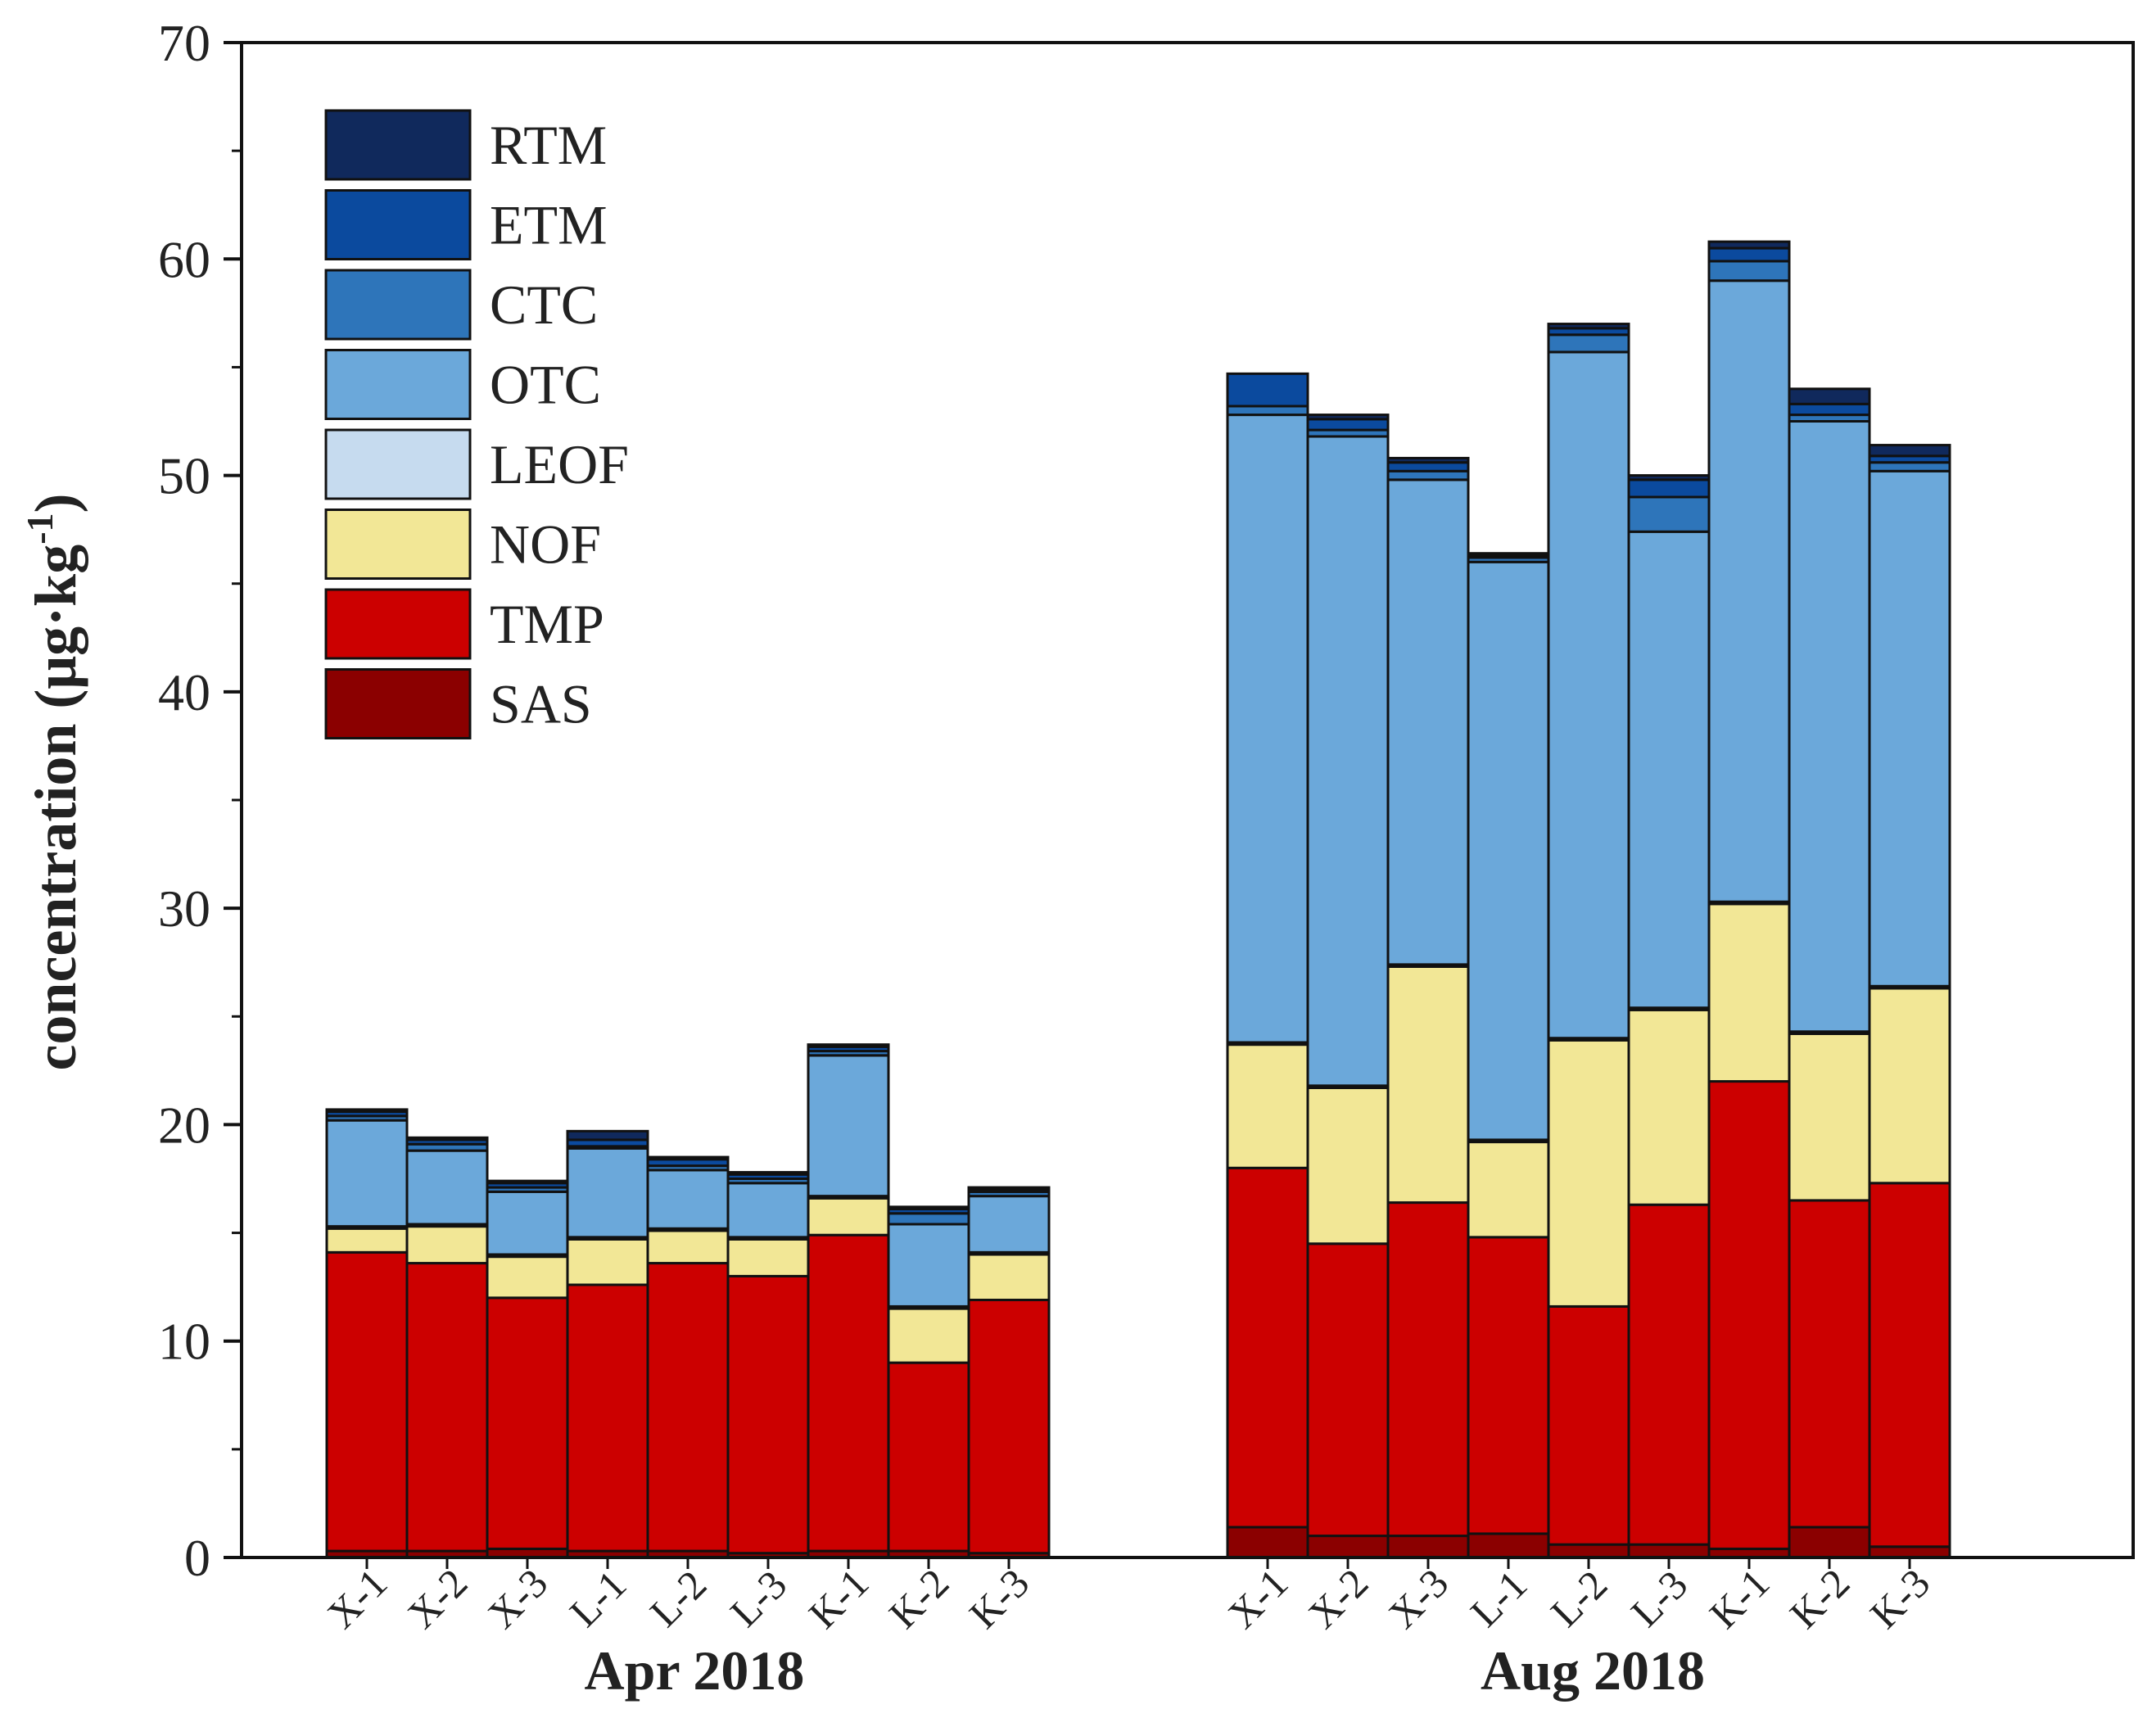  What do you see at coordinates (184, 1342) in the screenshot?
I see `y-tick-label: 10` at bounding box center [184, 1342].